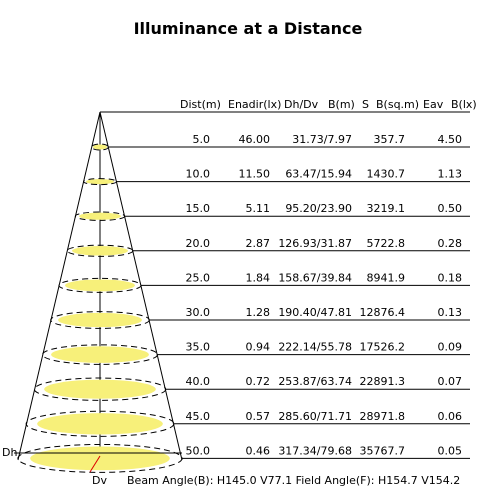  I want to click on column-header: S, so click(365, 104).